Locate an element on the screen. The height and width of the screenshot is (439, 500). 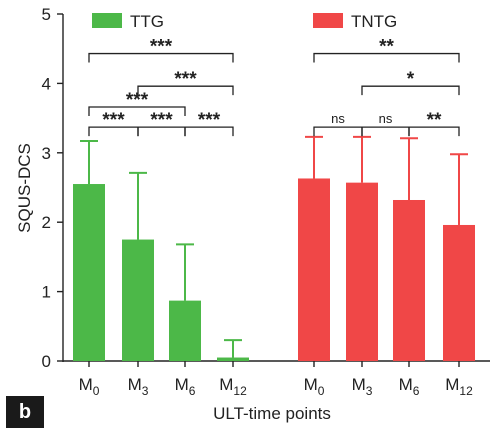
y-tick-label: 1 is located at coordinates (46, 292).